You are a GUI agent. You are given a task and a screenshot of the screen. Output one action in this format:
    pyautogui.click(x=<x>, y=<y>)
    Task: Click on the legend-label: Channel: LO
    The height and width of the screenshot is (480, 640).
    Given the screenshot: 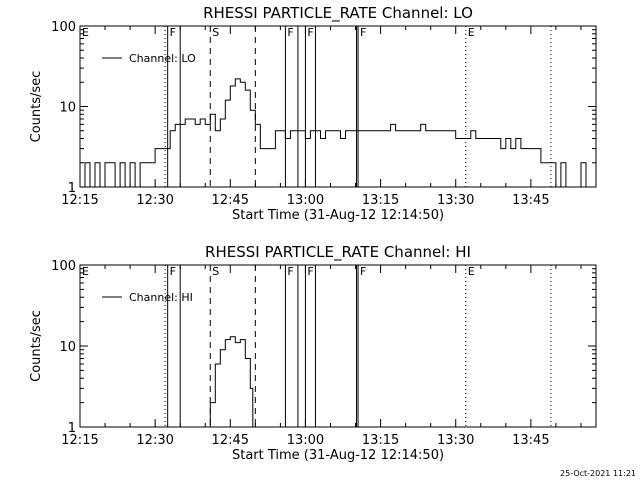 What is the action you would take?
    pyautogui.click(x=162, y=58)
    